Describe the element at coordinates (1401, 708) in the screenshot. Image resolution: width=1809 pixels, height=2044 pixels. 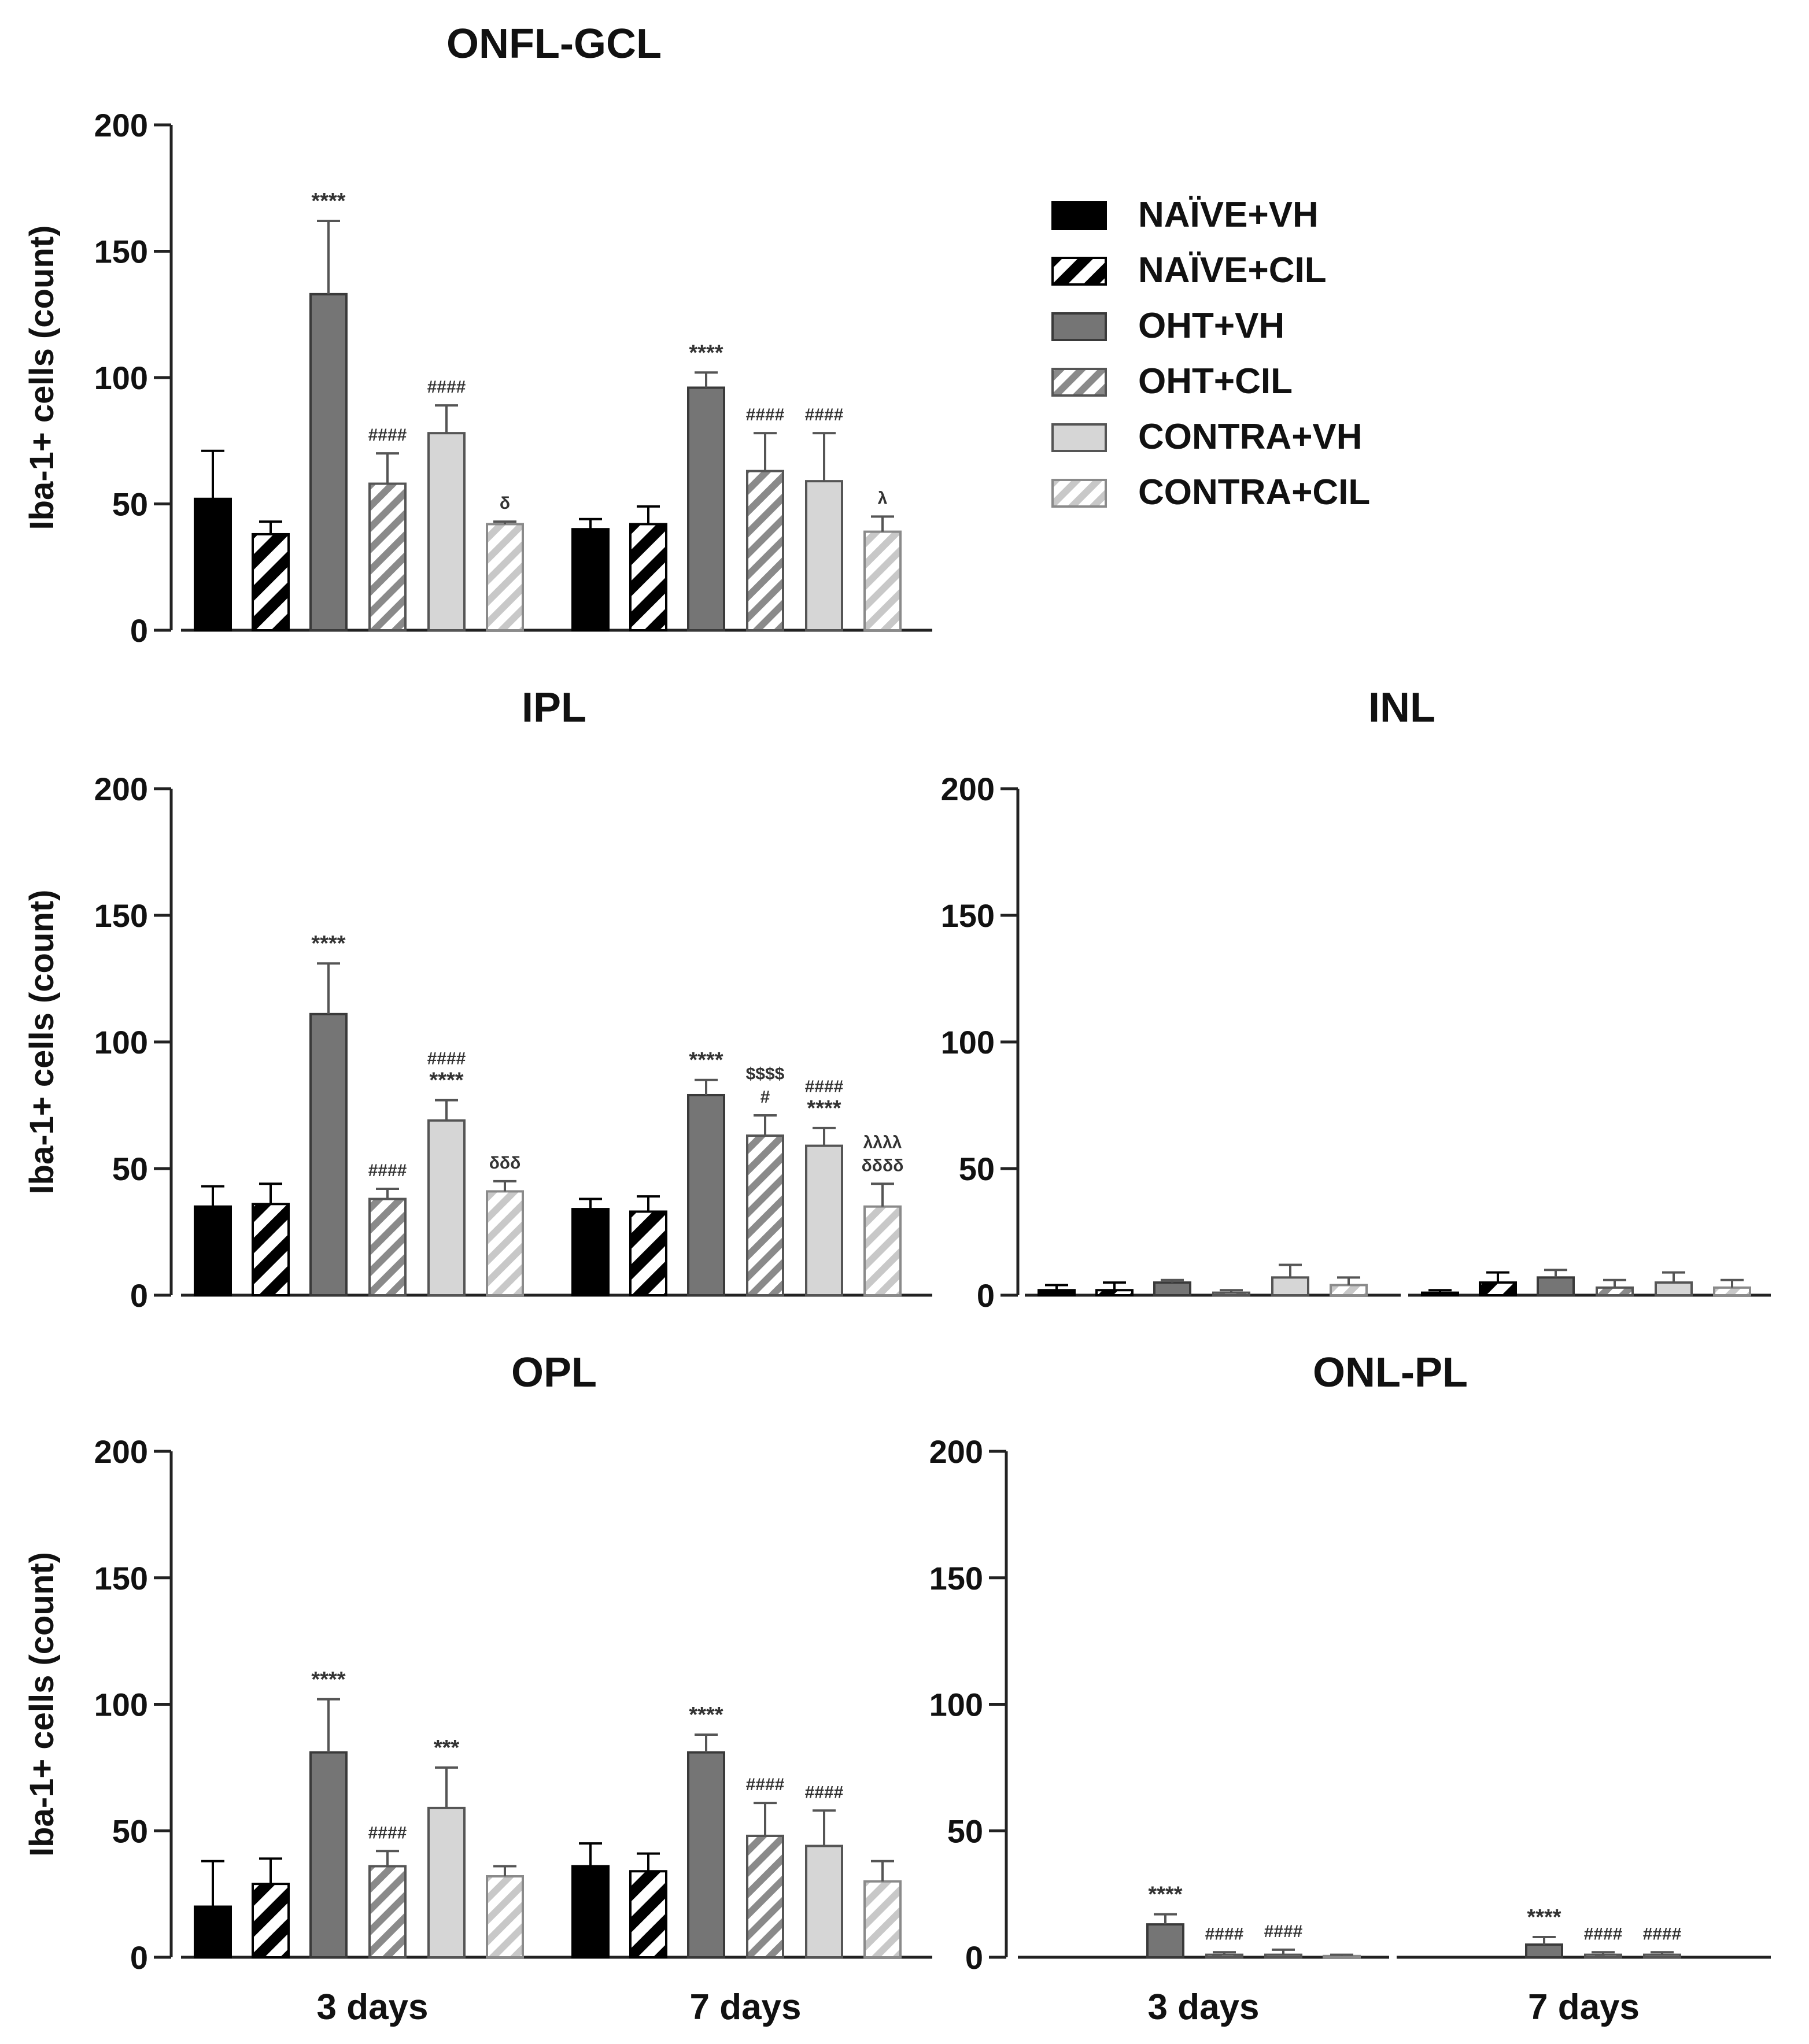
I see `panel-title: INL` at that location.